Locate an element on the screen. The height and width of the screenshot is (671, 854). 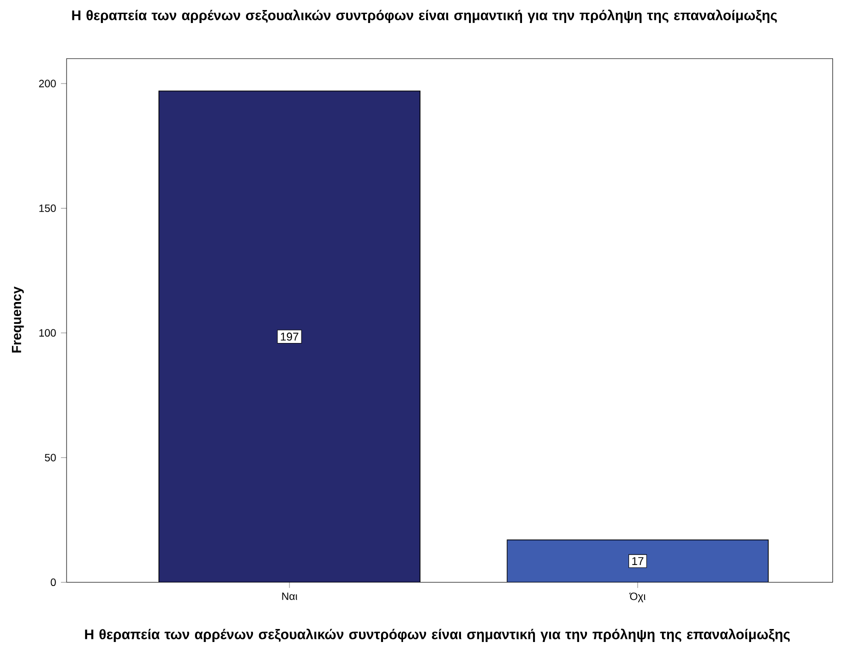
x-axis-title: Η θεραπεία των αρρένων σεξουαλικών συντρόφων είναι σημαντική για την πρόληψη της επαναλοίμωξης is located at coordinates (437, 635).